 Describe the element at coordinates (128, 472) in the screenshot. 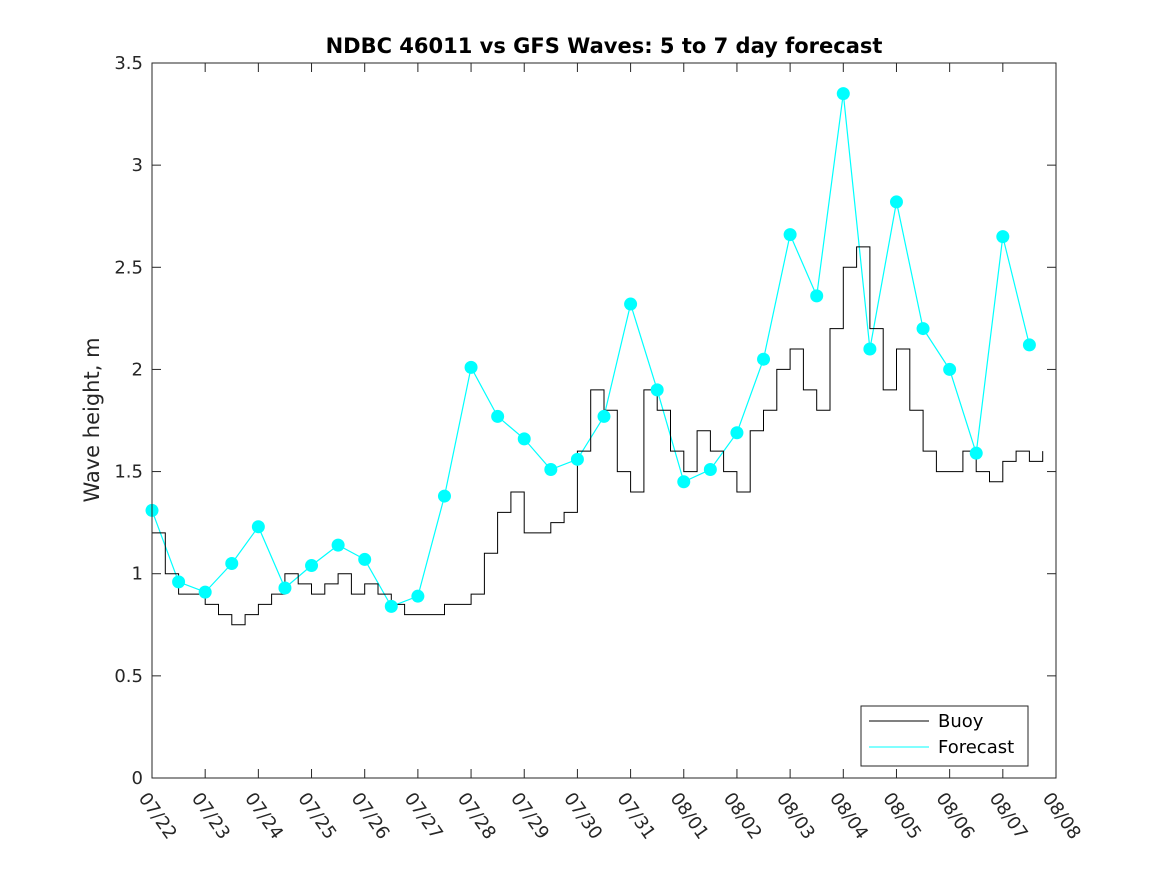

I see `y-tick-label: 1.5` at that location.